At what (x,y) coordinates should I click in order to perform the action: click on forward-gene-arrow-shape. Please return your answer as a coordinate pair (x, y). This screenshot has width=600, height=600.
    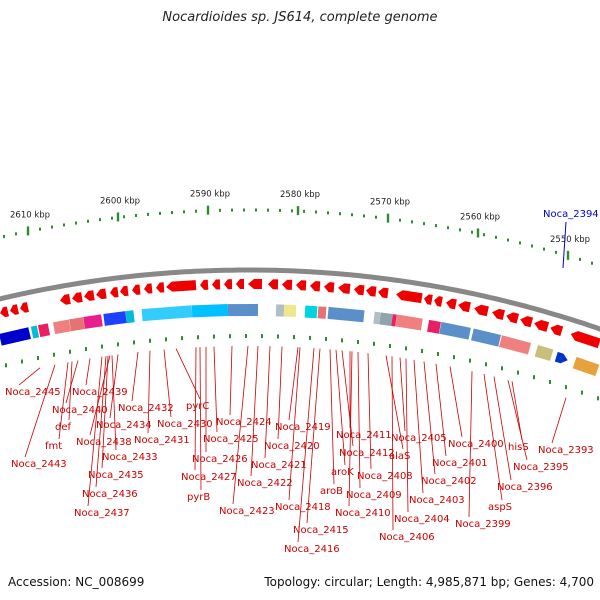
    Looking at the image, I should click on (561, 358).